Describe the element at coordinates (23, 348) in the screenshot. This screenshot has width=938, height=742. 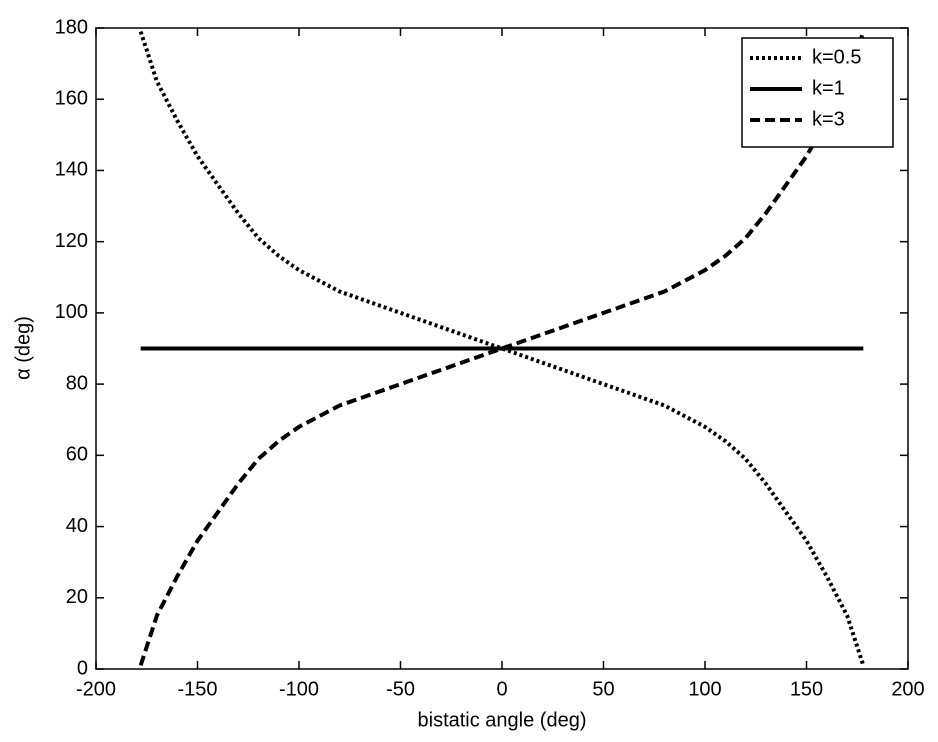
I see `y-axis-label: α (deg)` at that location.